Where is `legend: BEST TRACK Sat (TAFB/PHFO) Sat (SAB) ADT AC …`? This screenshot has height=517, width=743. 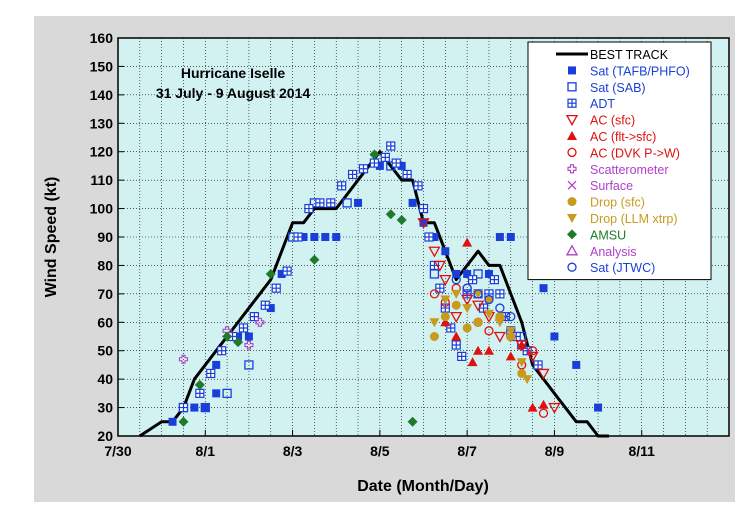 legend: BEST TRACK Sat (TAFB/PHFO) Sat (SAB) ADT AC … is located at coordinates (619, 161).